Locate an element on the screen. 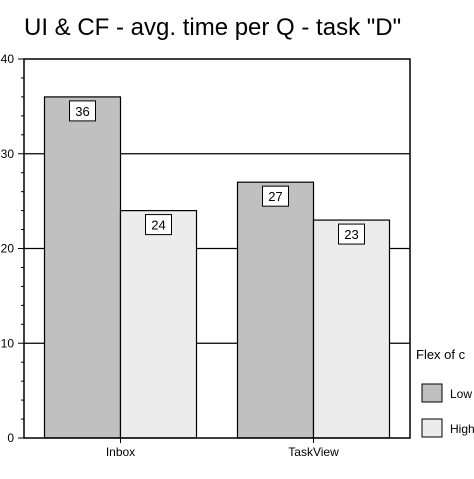  y-tick-label: 10 is located at coordinates (8, 343).